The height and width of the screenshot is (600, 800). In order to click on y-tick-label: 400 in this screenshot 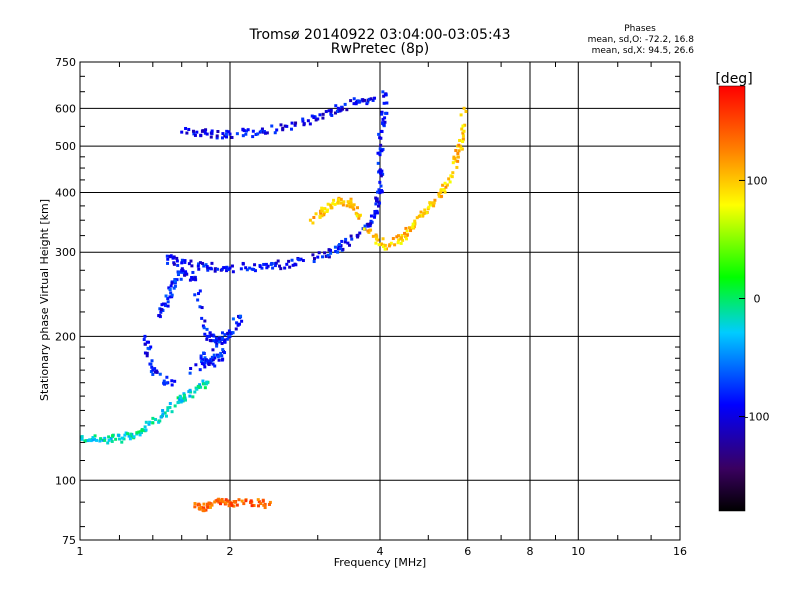, I will do `click(65, 192)`.